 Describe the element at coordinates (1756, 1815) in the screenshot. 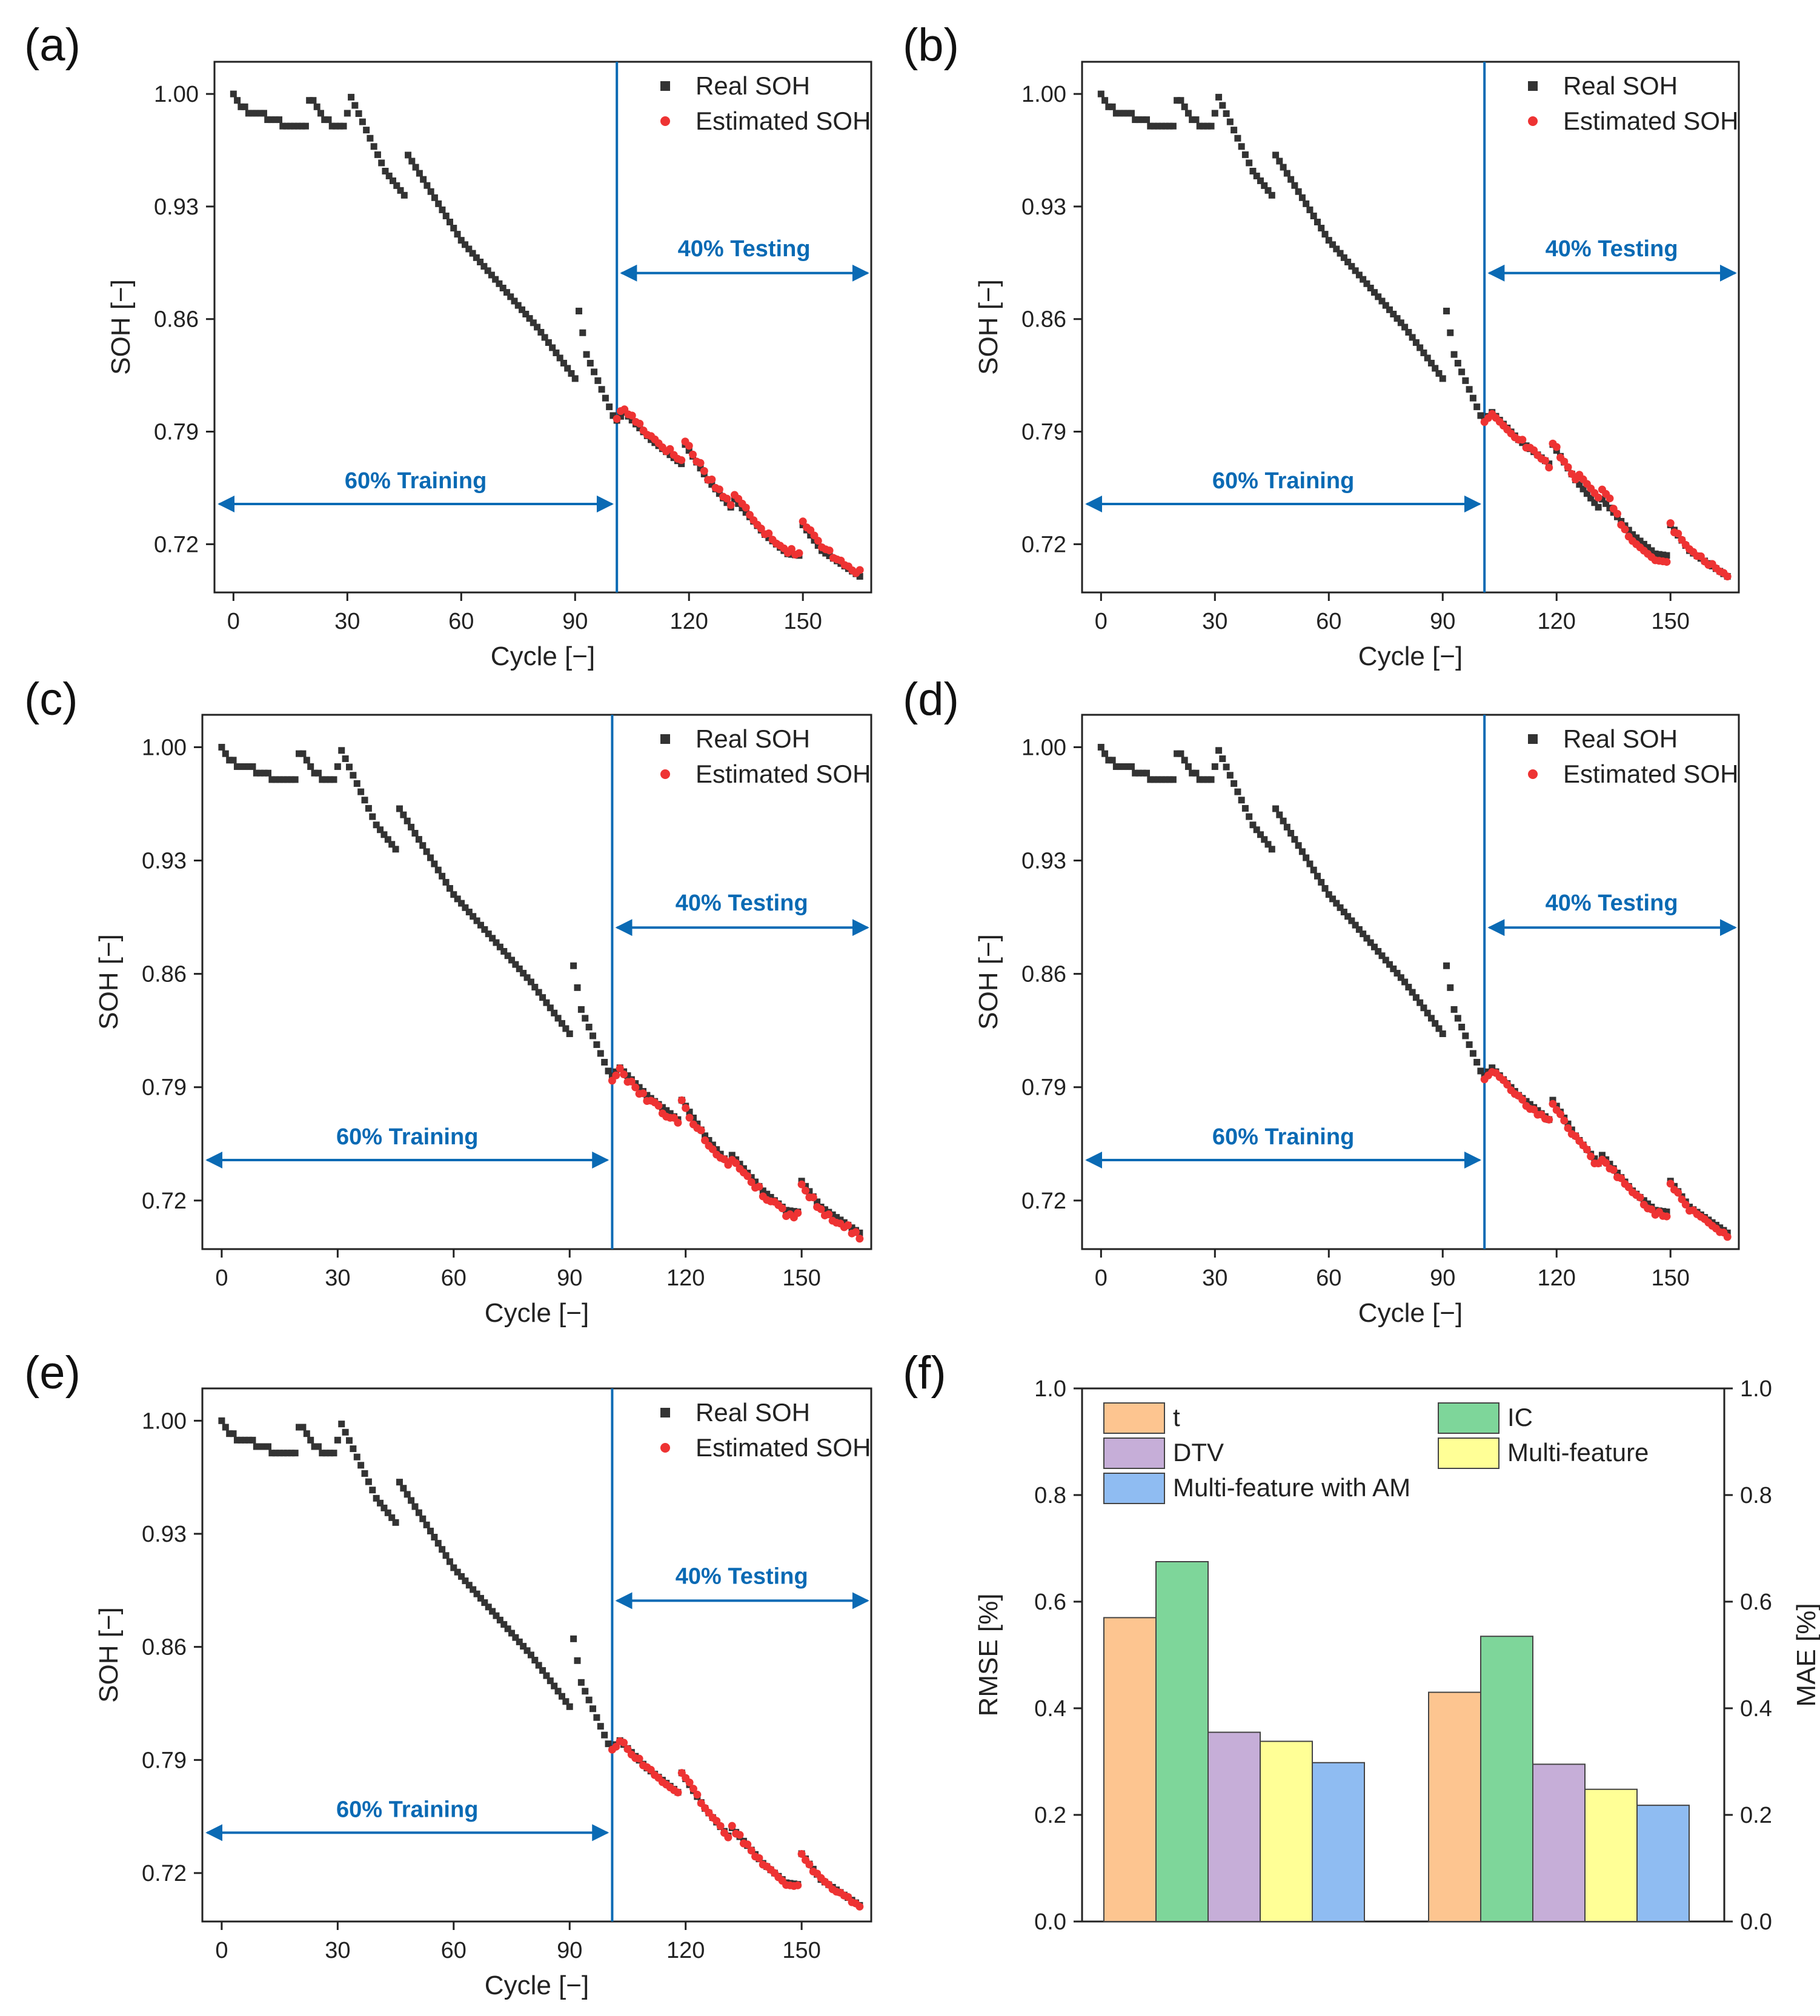

I see `right-y-tick-label: 0.2` at that location.